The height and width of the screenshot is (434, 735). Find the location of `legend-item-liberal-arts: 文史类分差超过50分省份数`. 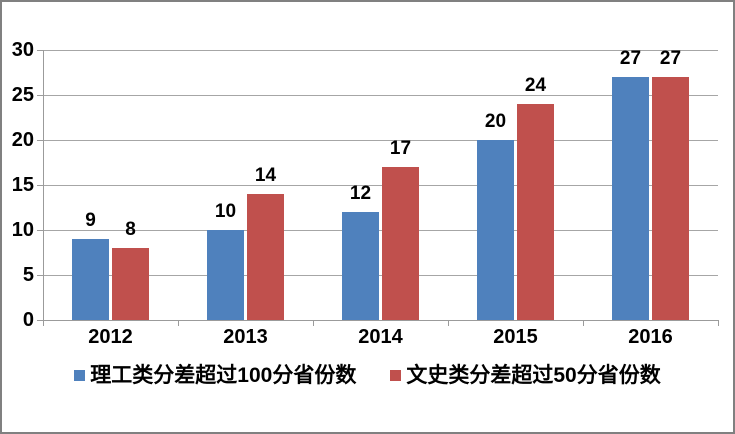

legend-item-liberal-arts: 文史类分差超过50分省份数 is located at coordinates (525, 374).